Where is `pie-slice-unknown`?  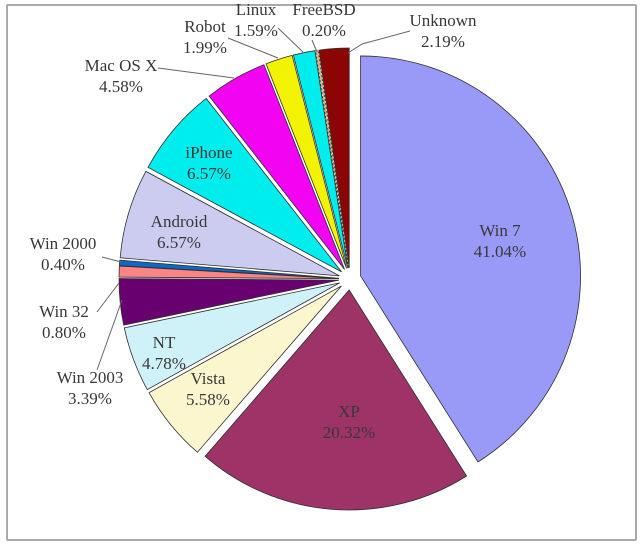
pie-slice-unknown is located at coordinates (334, 158).